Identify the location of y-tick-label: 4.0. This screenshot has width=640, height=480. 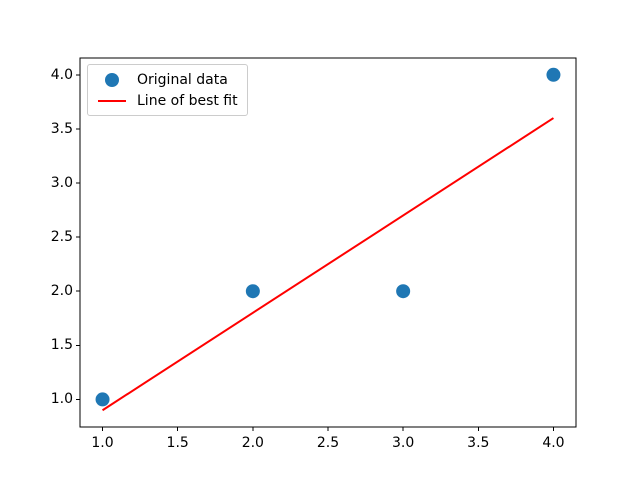
(61, 74).